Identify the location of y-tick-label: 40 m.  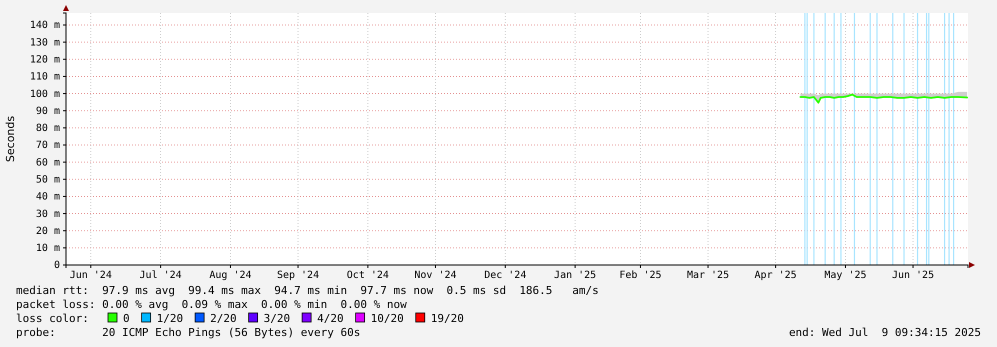
(48, 197).